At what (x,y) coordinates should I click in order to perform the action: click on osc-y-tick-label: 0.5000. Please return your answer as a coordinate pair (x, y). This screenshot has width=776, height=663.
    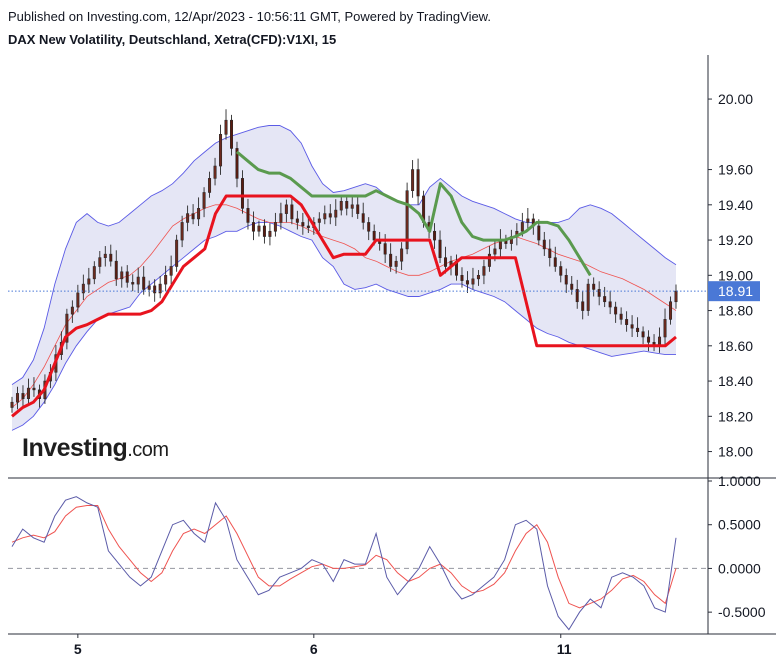
    Looking at the image, I should click on (739, 525).